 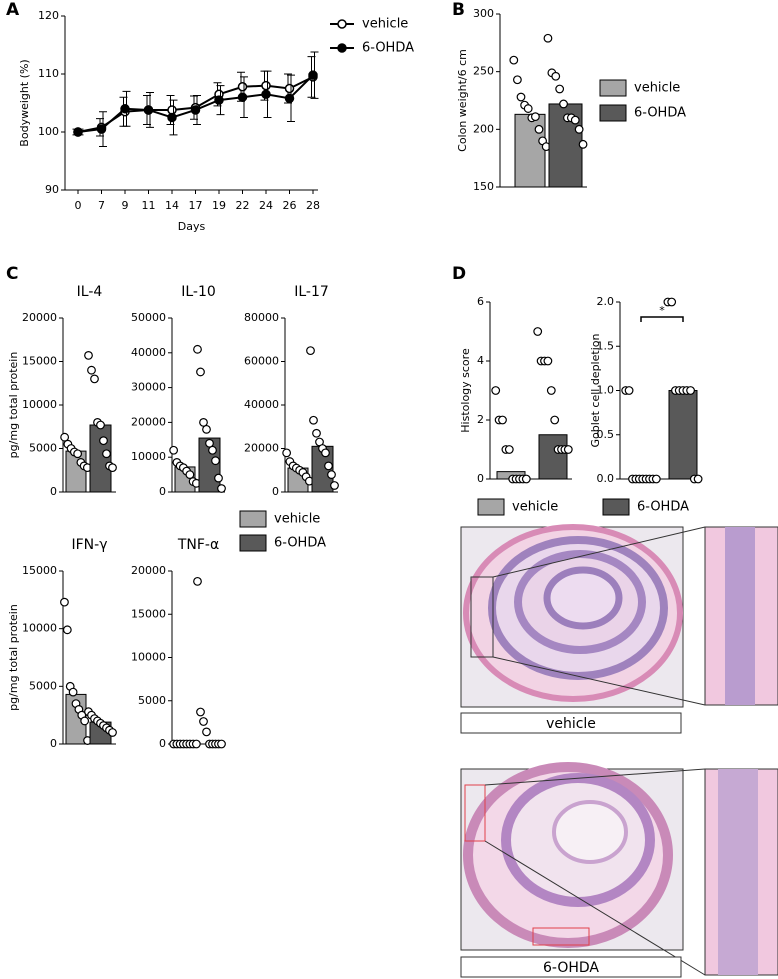 I want to click on y-axis-label: pg/mg total protein, so click(x=13, y=657).